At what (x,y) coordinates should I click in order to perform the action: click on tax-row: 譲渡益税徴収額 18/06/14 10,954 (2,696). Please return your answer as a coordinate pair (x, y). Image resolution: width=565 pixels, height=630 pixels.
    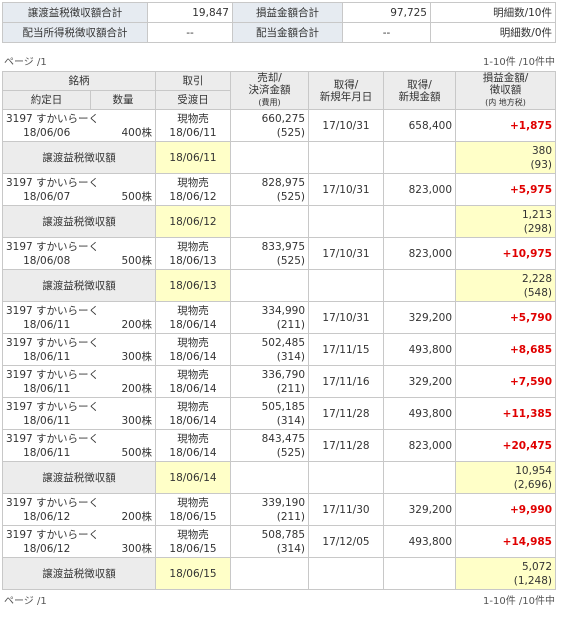
    Looking at the image, I should click on (279, 477).